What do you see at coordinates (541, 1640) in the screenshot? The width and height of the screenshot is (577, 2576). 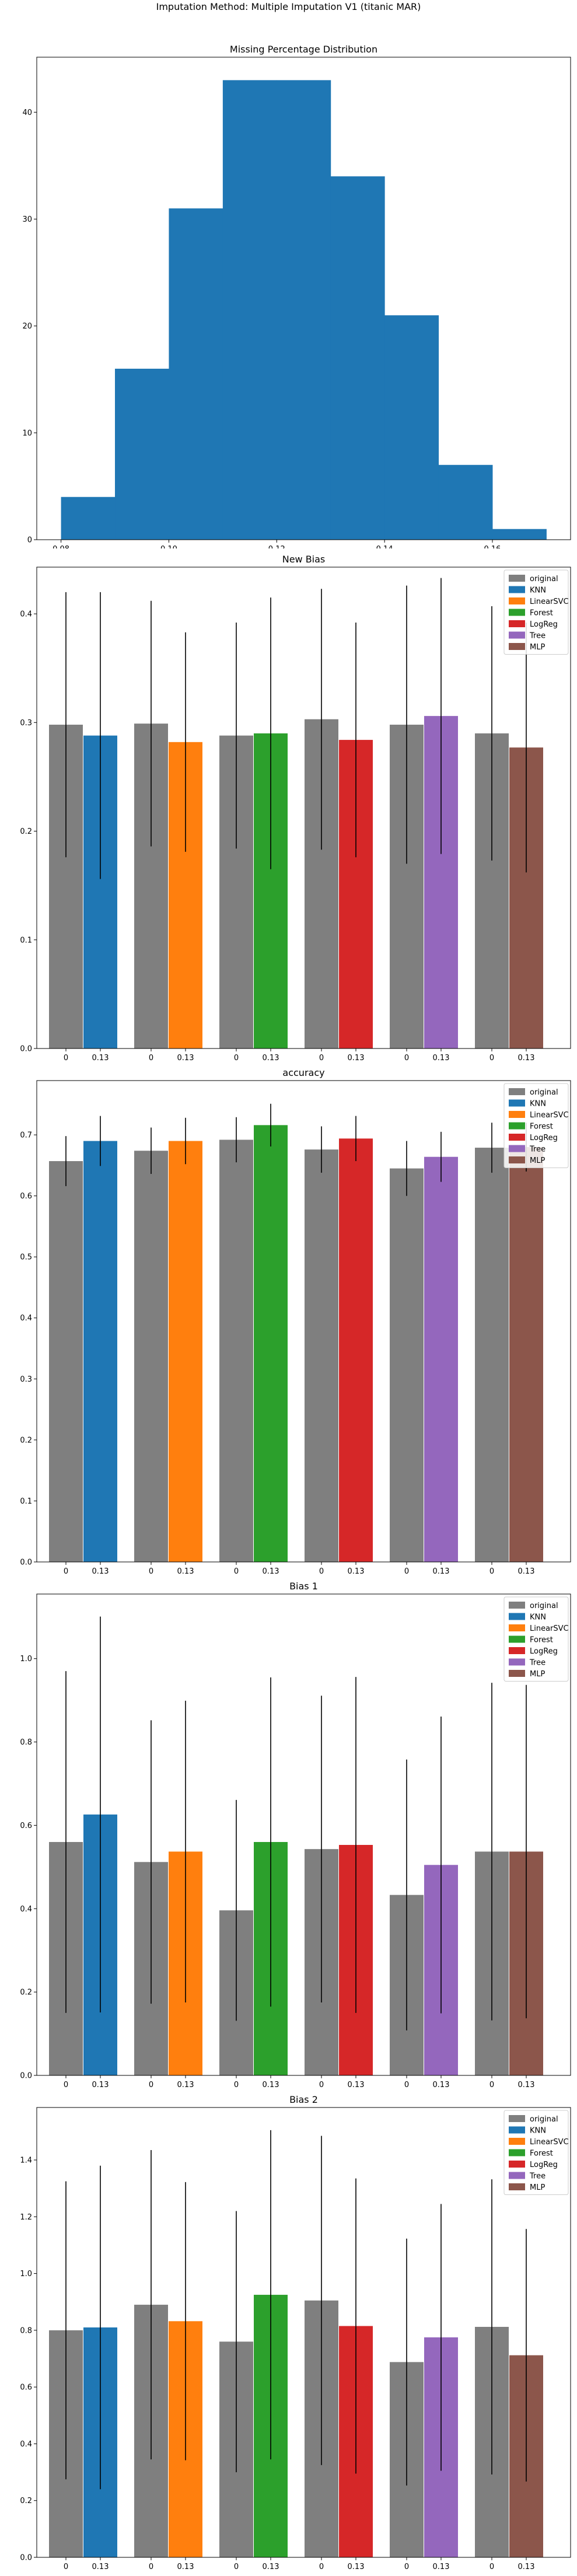 I see `legend-label: Forest` at bounding box center [541, 1640].